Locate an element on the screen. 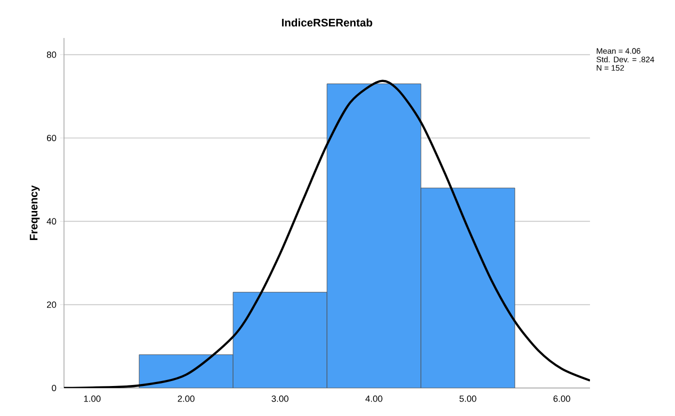  x-tick-label: 6.00 is located at coordinates (562, 399).